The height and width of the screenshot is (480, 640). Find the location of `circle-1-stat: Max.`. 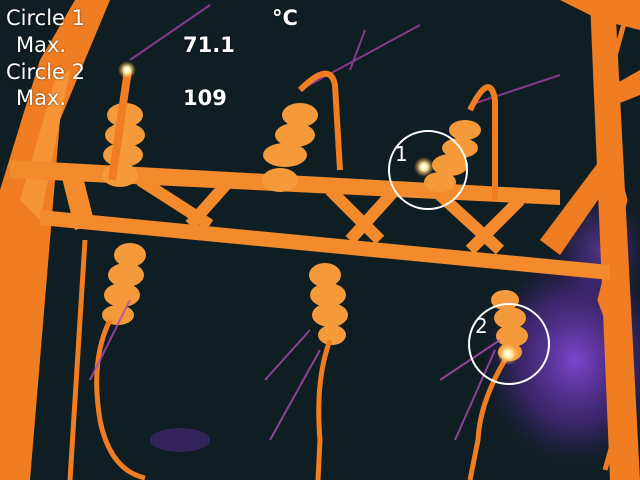

circle-1-stat: Max. is located at coordinates (41, 45).